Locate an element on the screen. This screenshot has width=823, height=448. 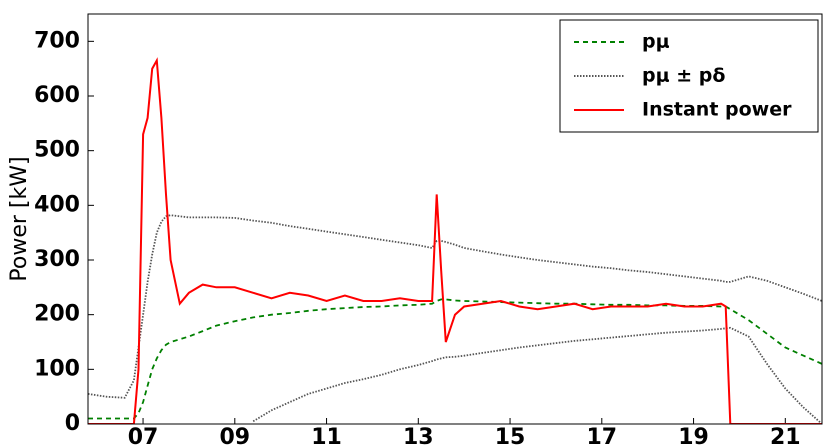
x-tick-label: 17 is located at coordinates (601, 436).